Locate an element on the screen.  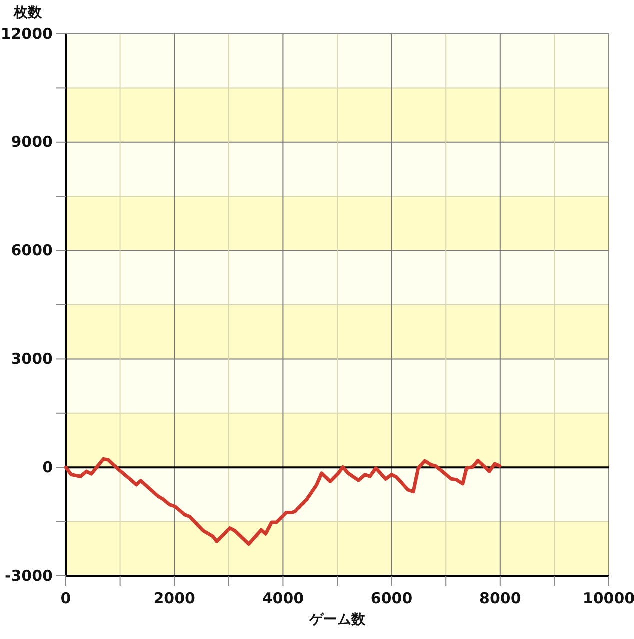
y-tick-label: 6000 is located at coordinates (32, 251).